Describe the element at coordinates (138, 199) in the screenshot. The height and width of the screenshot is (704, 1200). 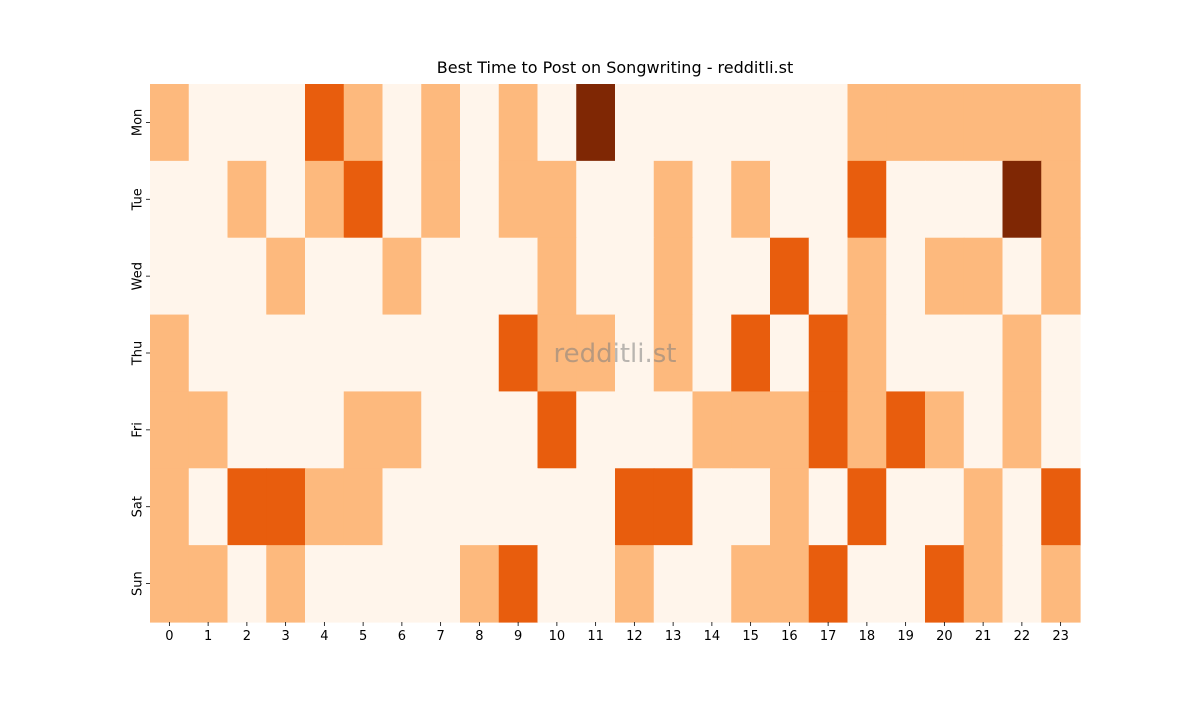
I see `y-tick-label: Tue` at that location.